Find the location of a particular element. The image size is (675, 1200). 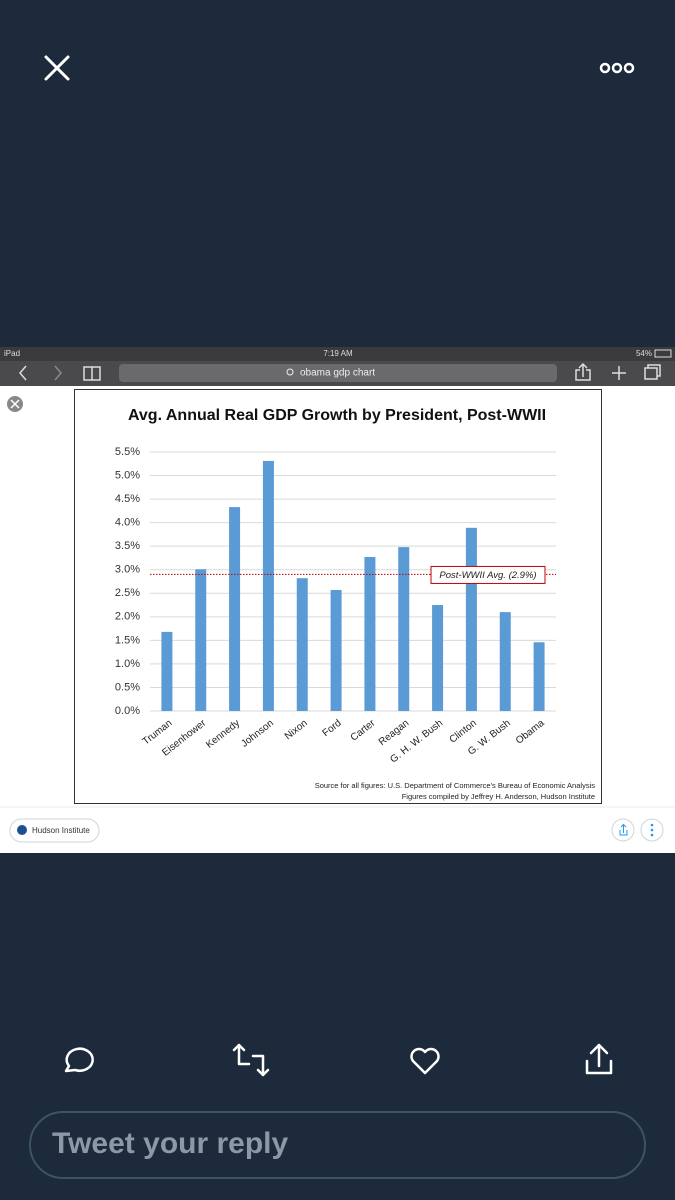

like-button is located at coordinates (425, 1061).